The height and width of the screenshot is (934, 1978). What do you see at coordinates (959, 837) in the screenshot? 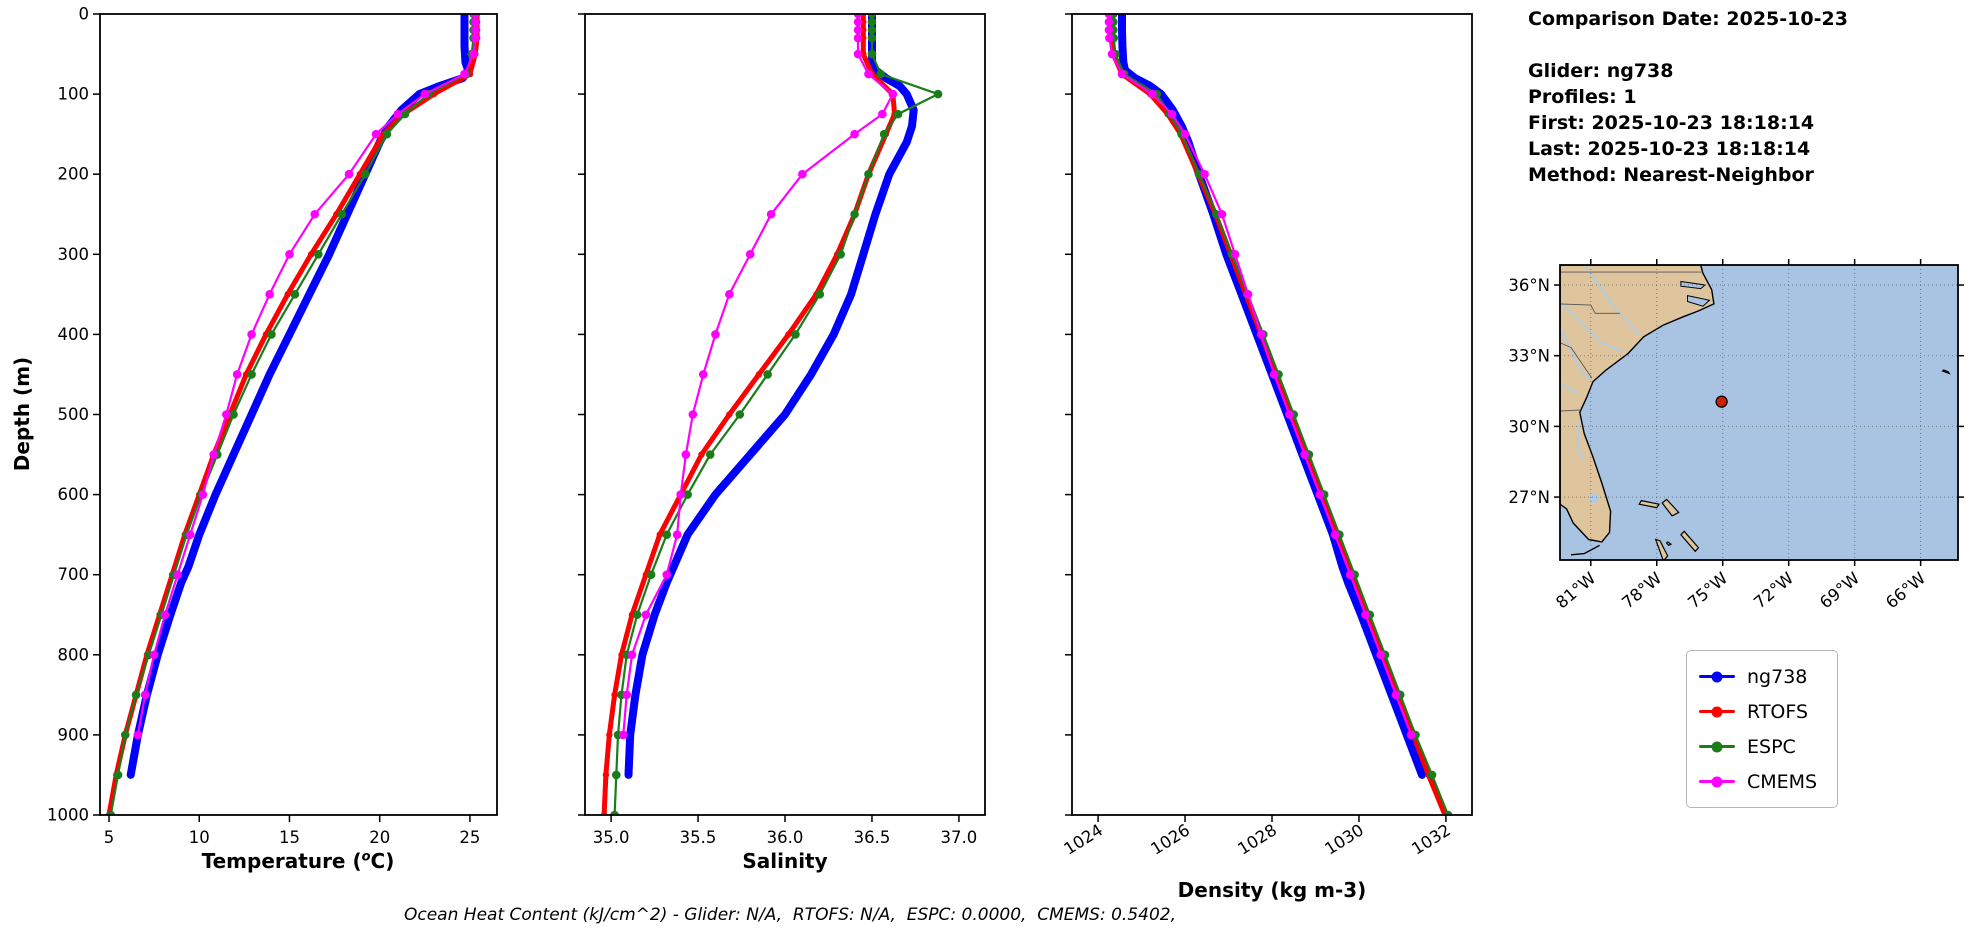
I see `svg-text: 37.0` at bounding box center [959, 837].